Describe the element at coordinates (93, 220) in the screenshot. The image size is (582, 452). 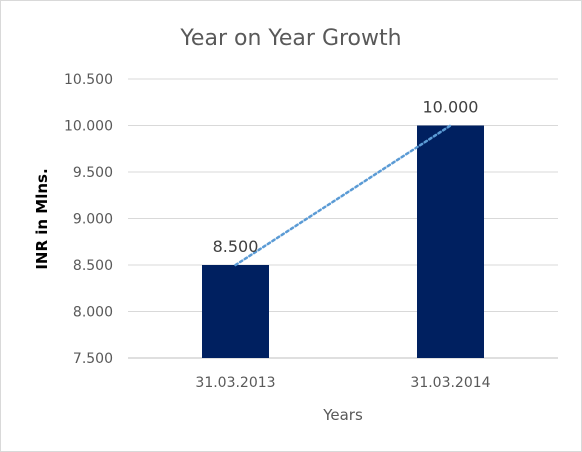
I see `y-tick-label: 9.000` at that location.